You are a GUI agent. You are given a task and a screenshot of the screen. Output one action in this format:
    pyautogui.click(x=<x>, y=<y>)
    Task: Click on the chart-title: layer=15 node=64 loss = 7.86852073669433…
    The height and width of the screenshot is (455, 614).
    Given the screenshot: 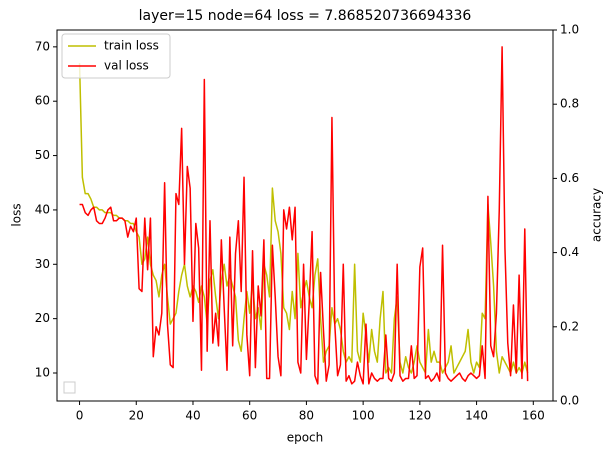 What is the action you would take?
    pyautogui.click(x=305, y=16)
    